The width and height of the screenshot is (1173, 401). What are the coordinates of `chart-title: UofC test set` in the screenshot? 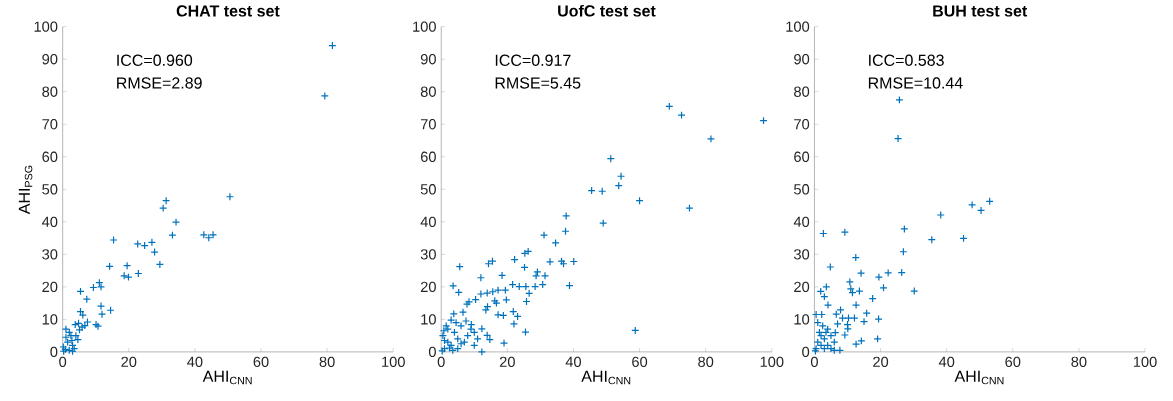 It's located at (607, 10).